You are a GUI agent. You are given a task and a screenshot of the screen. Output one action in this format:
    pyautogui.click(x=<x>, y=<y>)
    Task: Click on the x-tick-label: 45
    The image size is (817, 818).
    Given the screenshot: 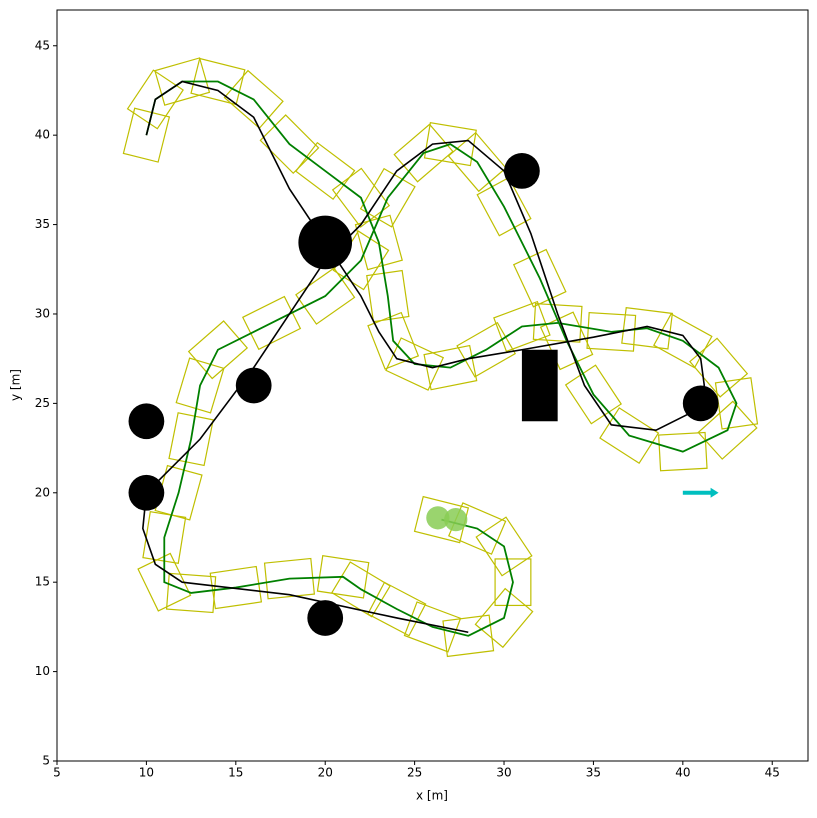 What is the action you would take?
    pyautogui.click(x=772, y=773)
    